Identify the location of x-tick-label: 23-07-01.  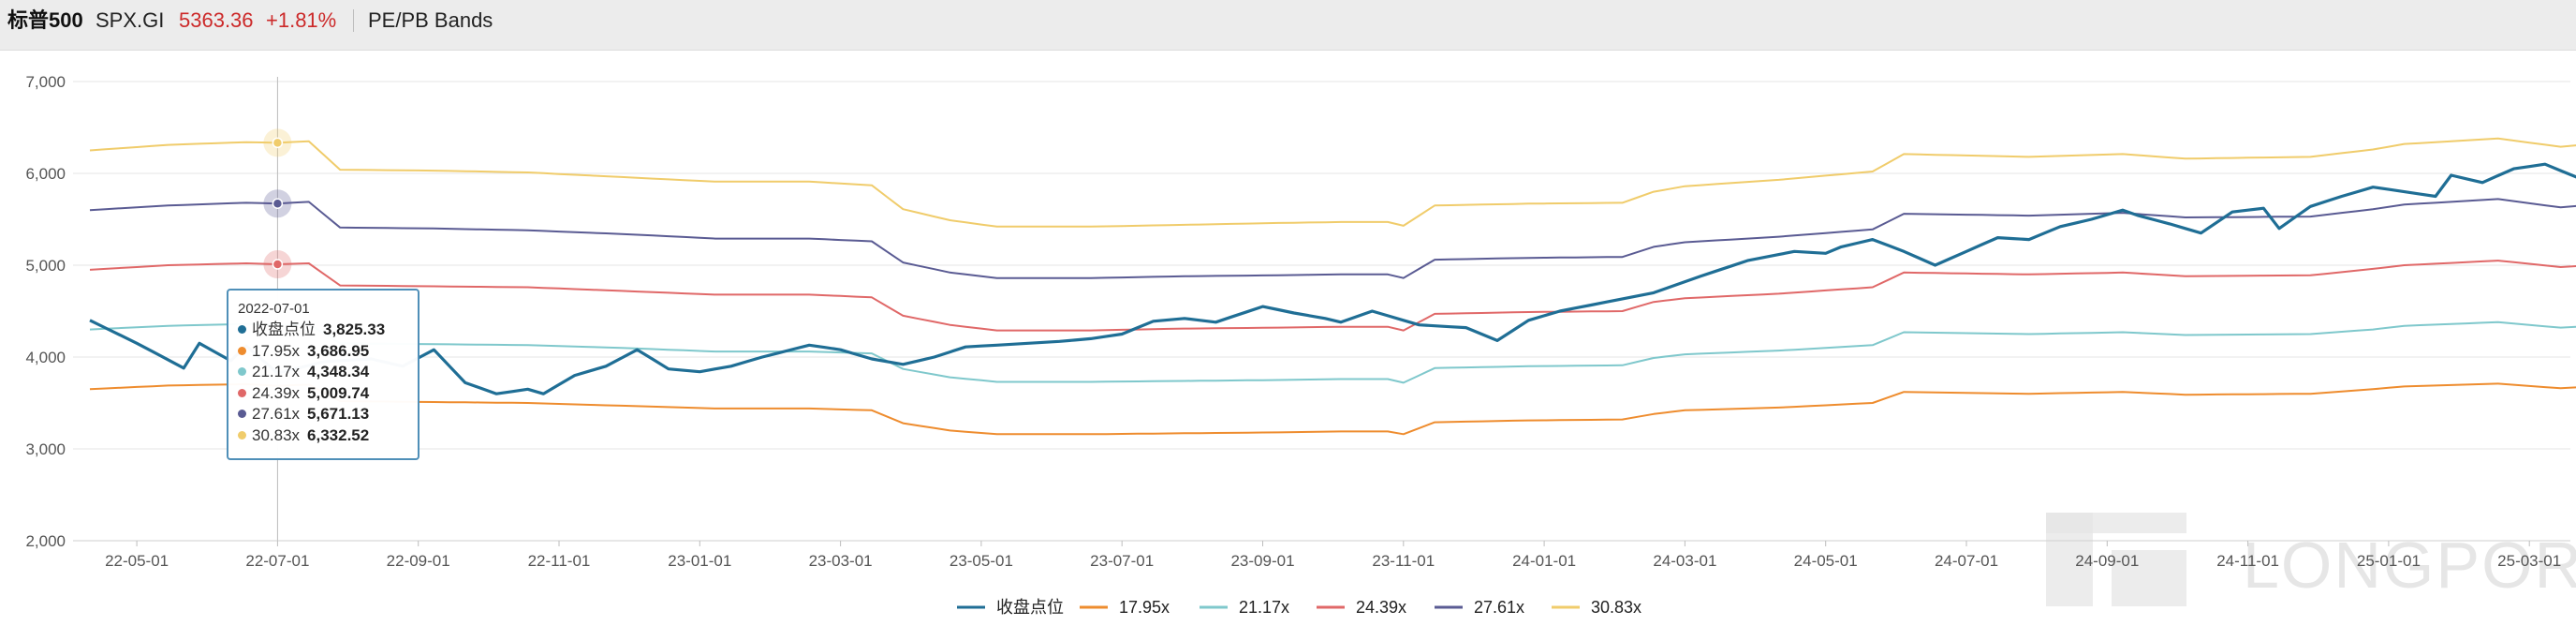
(1122, 561).